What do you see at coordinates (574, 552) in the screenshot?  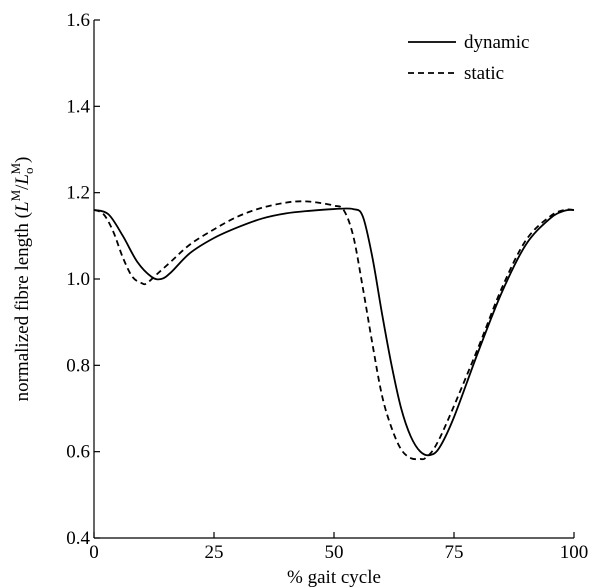 I see `x-tick-label: 100` at bounding box center [574, 552].